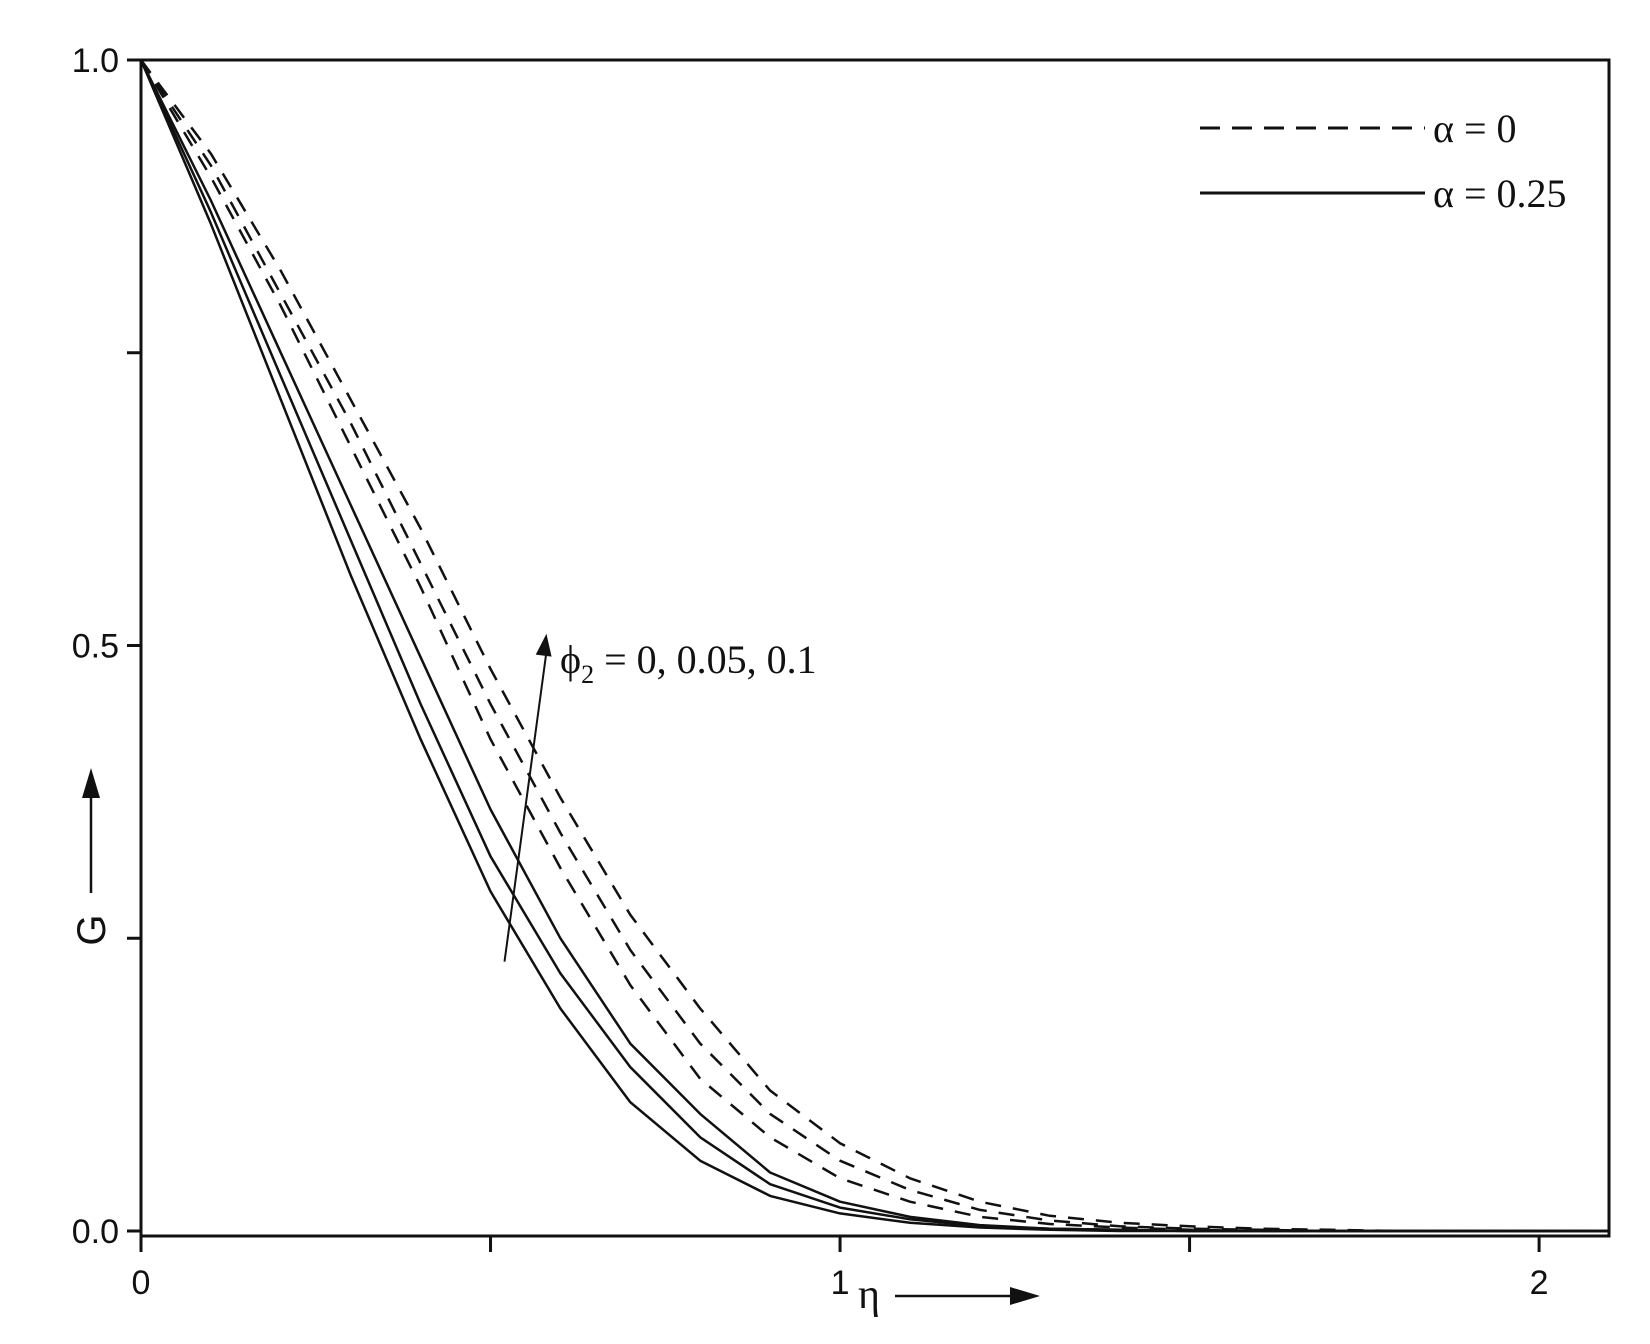  I want to click on x-axis-label: η, so click(869, 1295).